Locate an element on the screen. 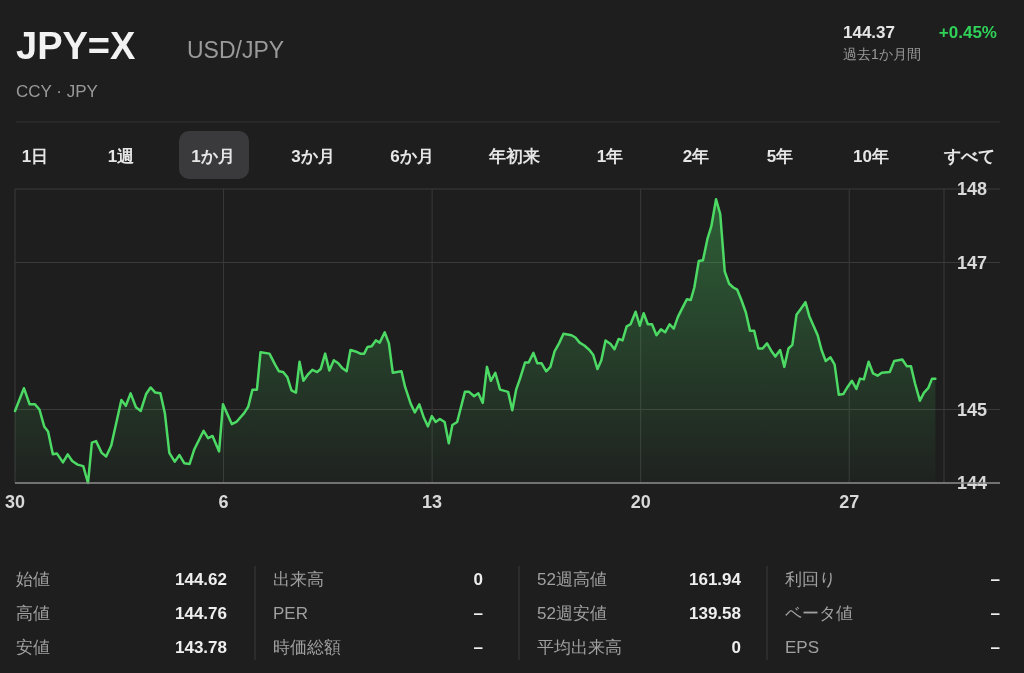 This screenshot has height=673, width=1024. text: 144.37 is located at coordinates (869, 32).